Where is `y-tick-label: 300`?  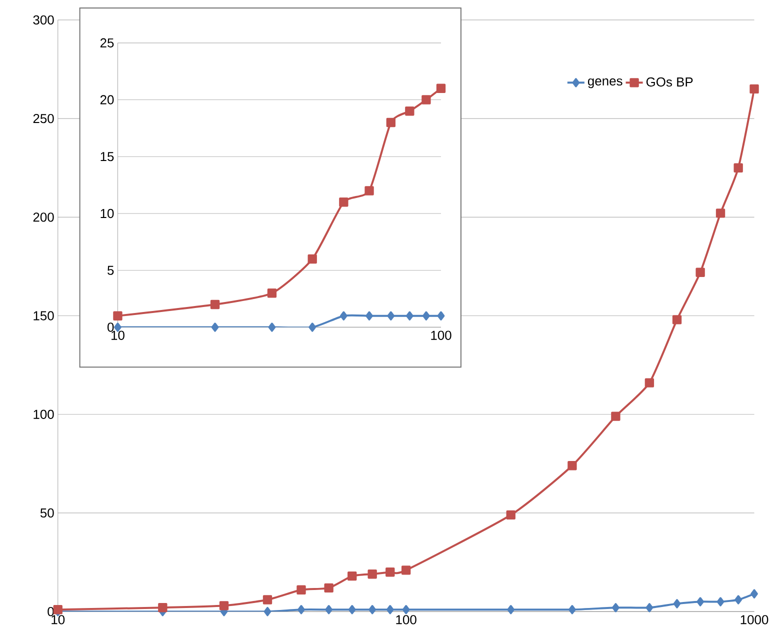 y-tick-label: 300 is located at coordinates (43, 20).